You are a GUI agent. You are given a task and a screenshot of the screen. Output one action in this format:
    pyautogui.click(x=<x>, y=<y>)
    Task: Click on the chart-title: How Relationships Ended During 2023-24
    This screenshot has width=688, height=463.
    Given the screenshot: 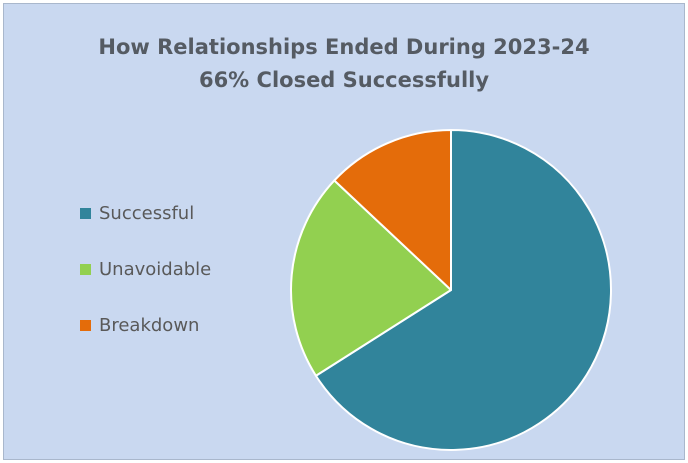 What is the action you would take?
    pyautogui.click(x=344, y=47)
    